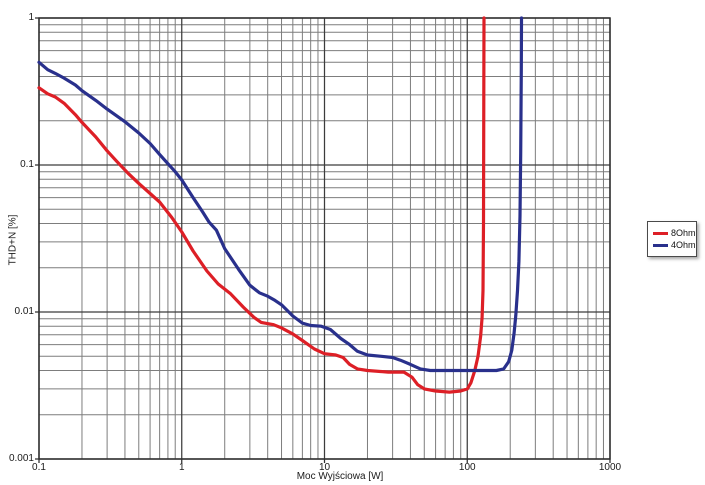 The width and height of the screenshot is (705, 485). What do you see at coordinates (13, 240) in the screenshot?
I see `y-axis-title: THD+N [%]` at bounding box center [13, 240].